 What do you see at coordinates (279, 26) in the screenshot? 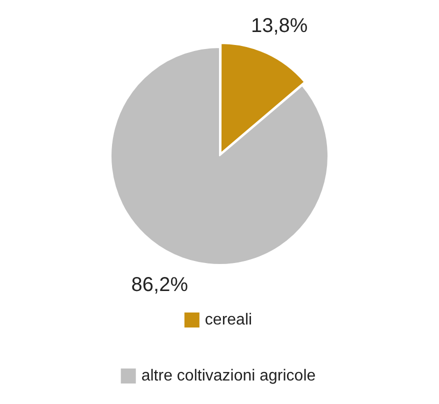
I see `data-label: 13,8%` at bounding box center [279, 26].